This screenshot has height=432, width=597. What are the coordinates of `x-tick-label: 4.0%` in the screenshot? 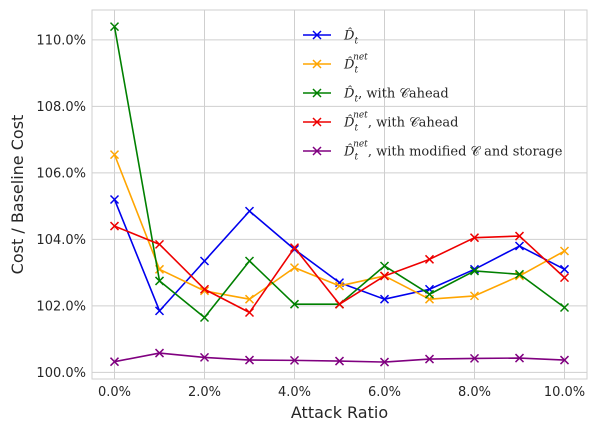 It's located at (294, 392).